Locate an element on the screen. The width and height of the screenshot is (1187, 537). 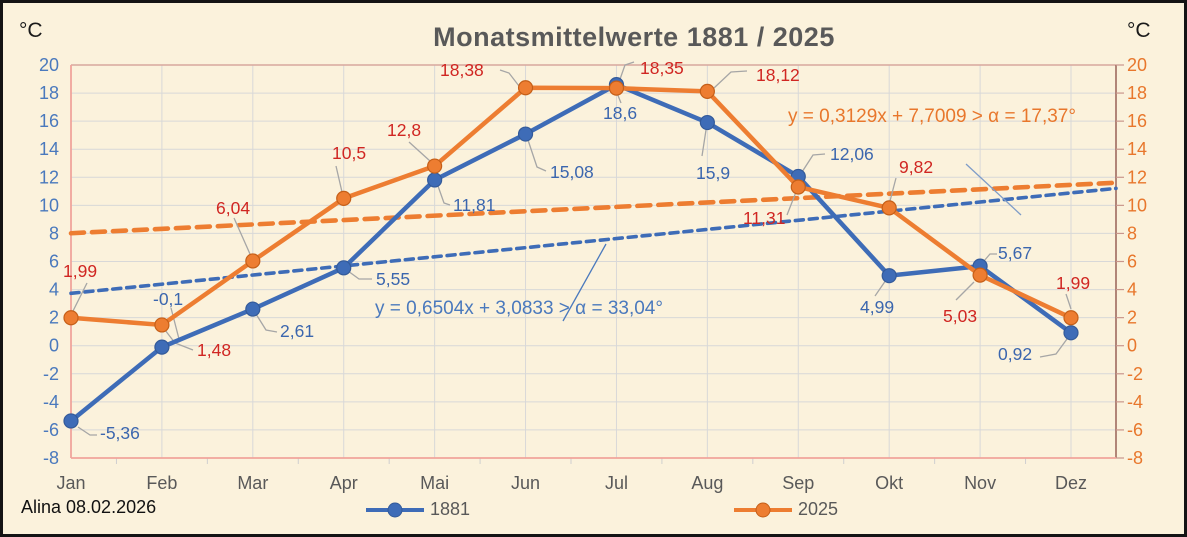
point-2025-Dez is located at coordinates (1071, 318).